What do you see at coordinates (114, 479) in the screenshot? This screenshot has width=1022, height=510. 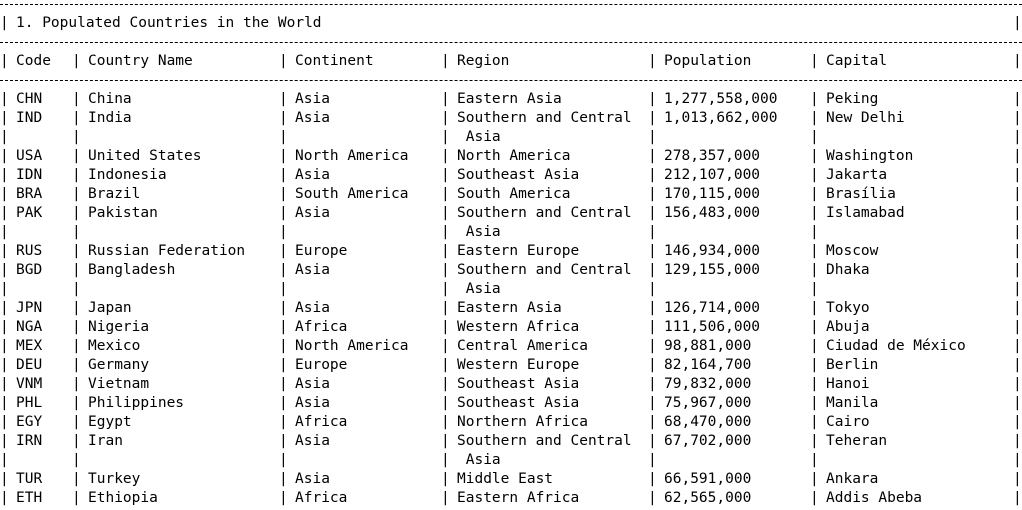 I see `cell-name: Turkey` at bounding box center [114, 479].